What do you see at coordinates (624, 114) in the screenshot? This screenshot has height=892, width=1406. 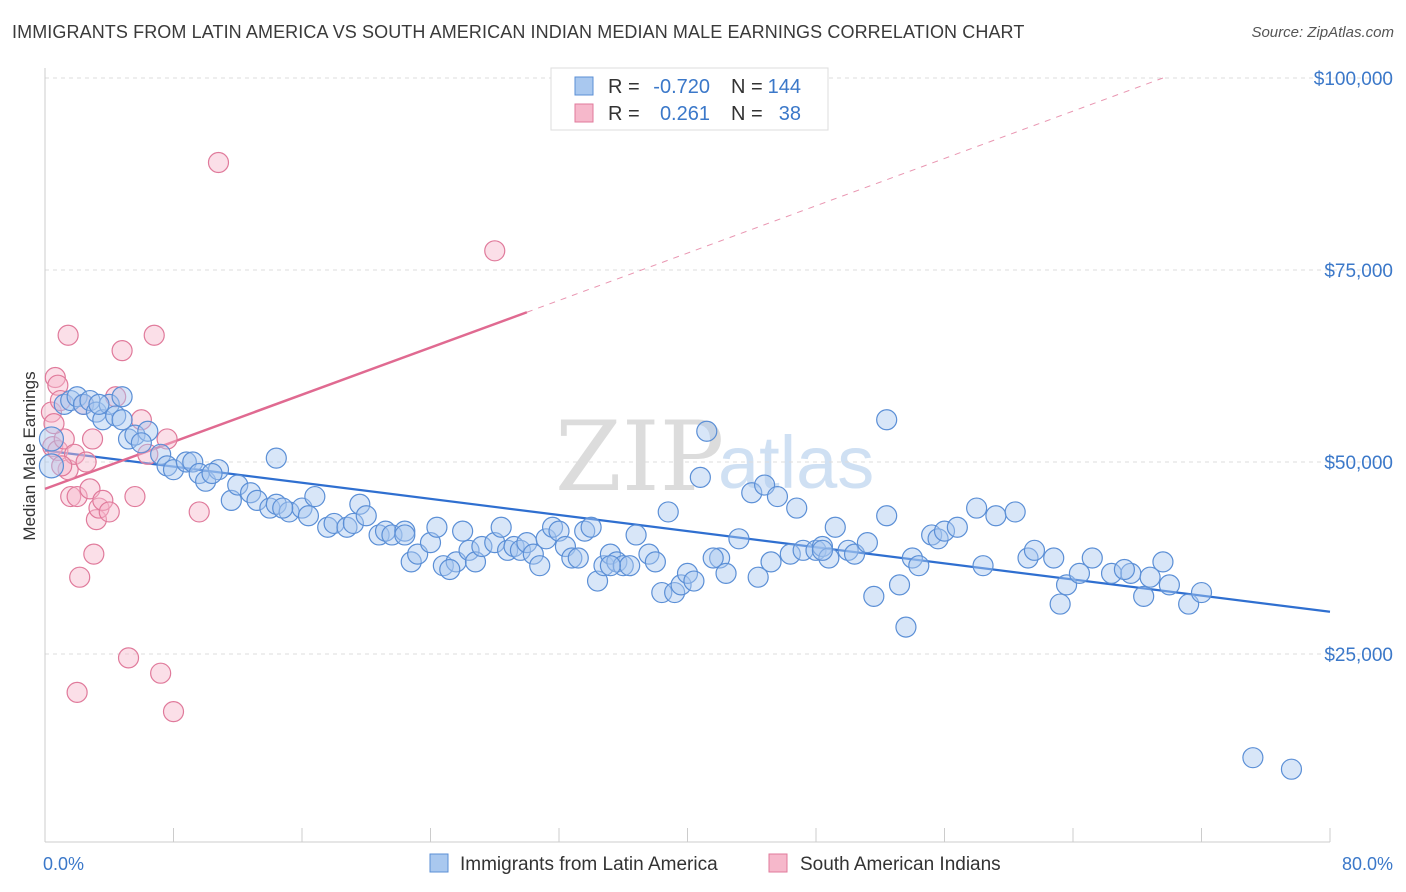 I see `legend-r-label-2: R =` at bounding box center [624, 114].